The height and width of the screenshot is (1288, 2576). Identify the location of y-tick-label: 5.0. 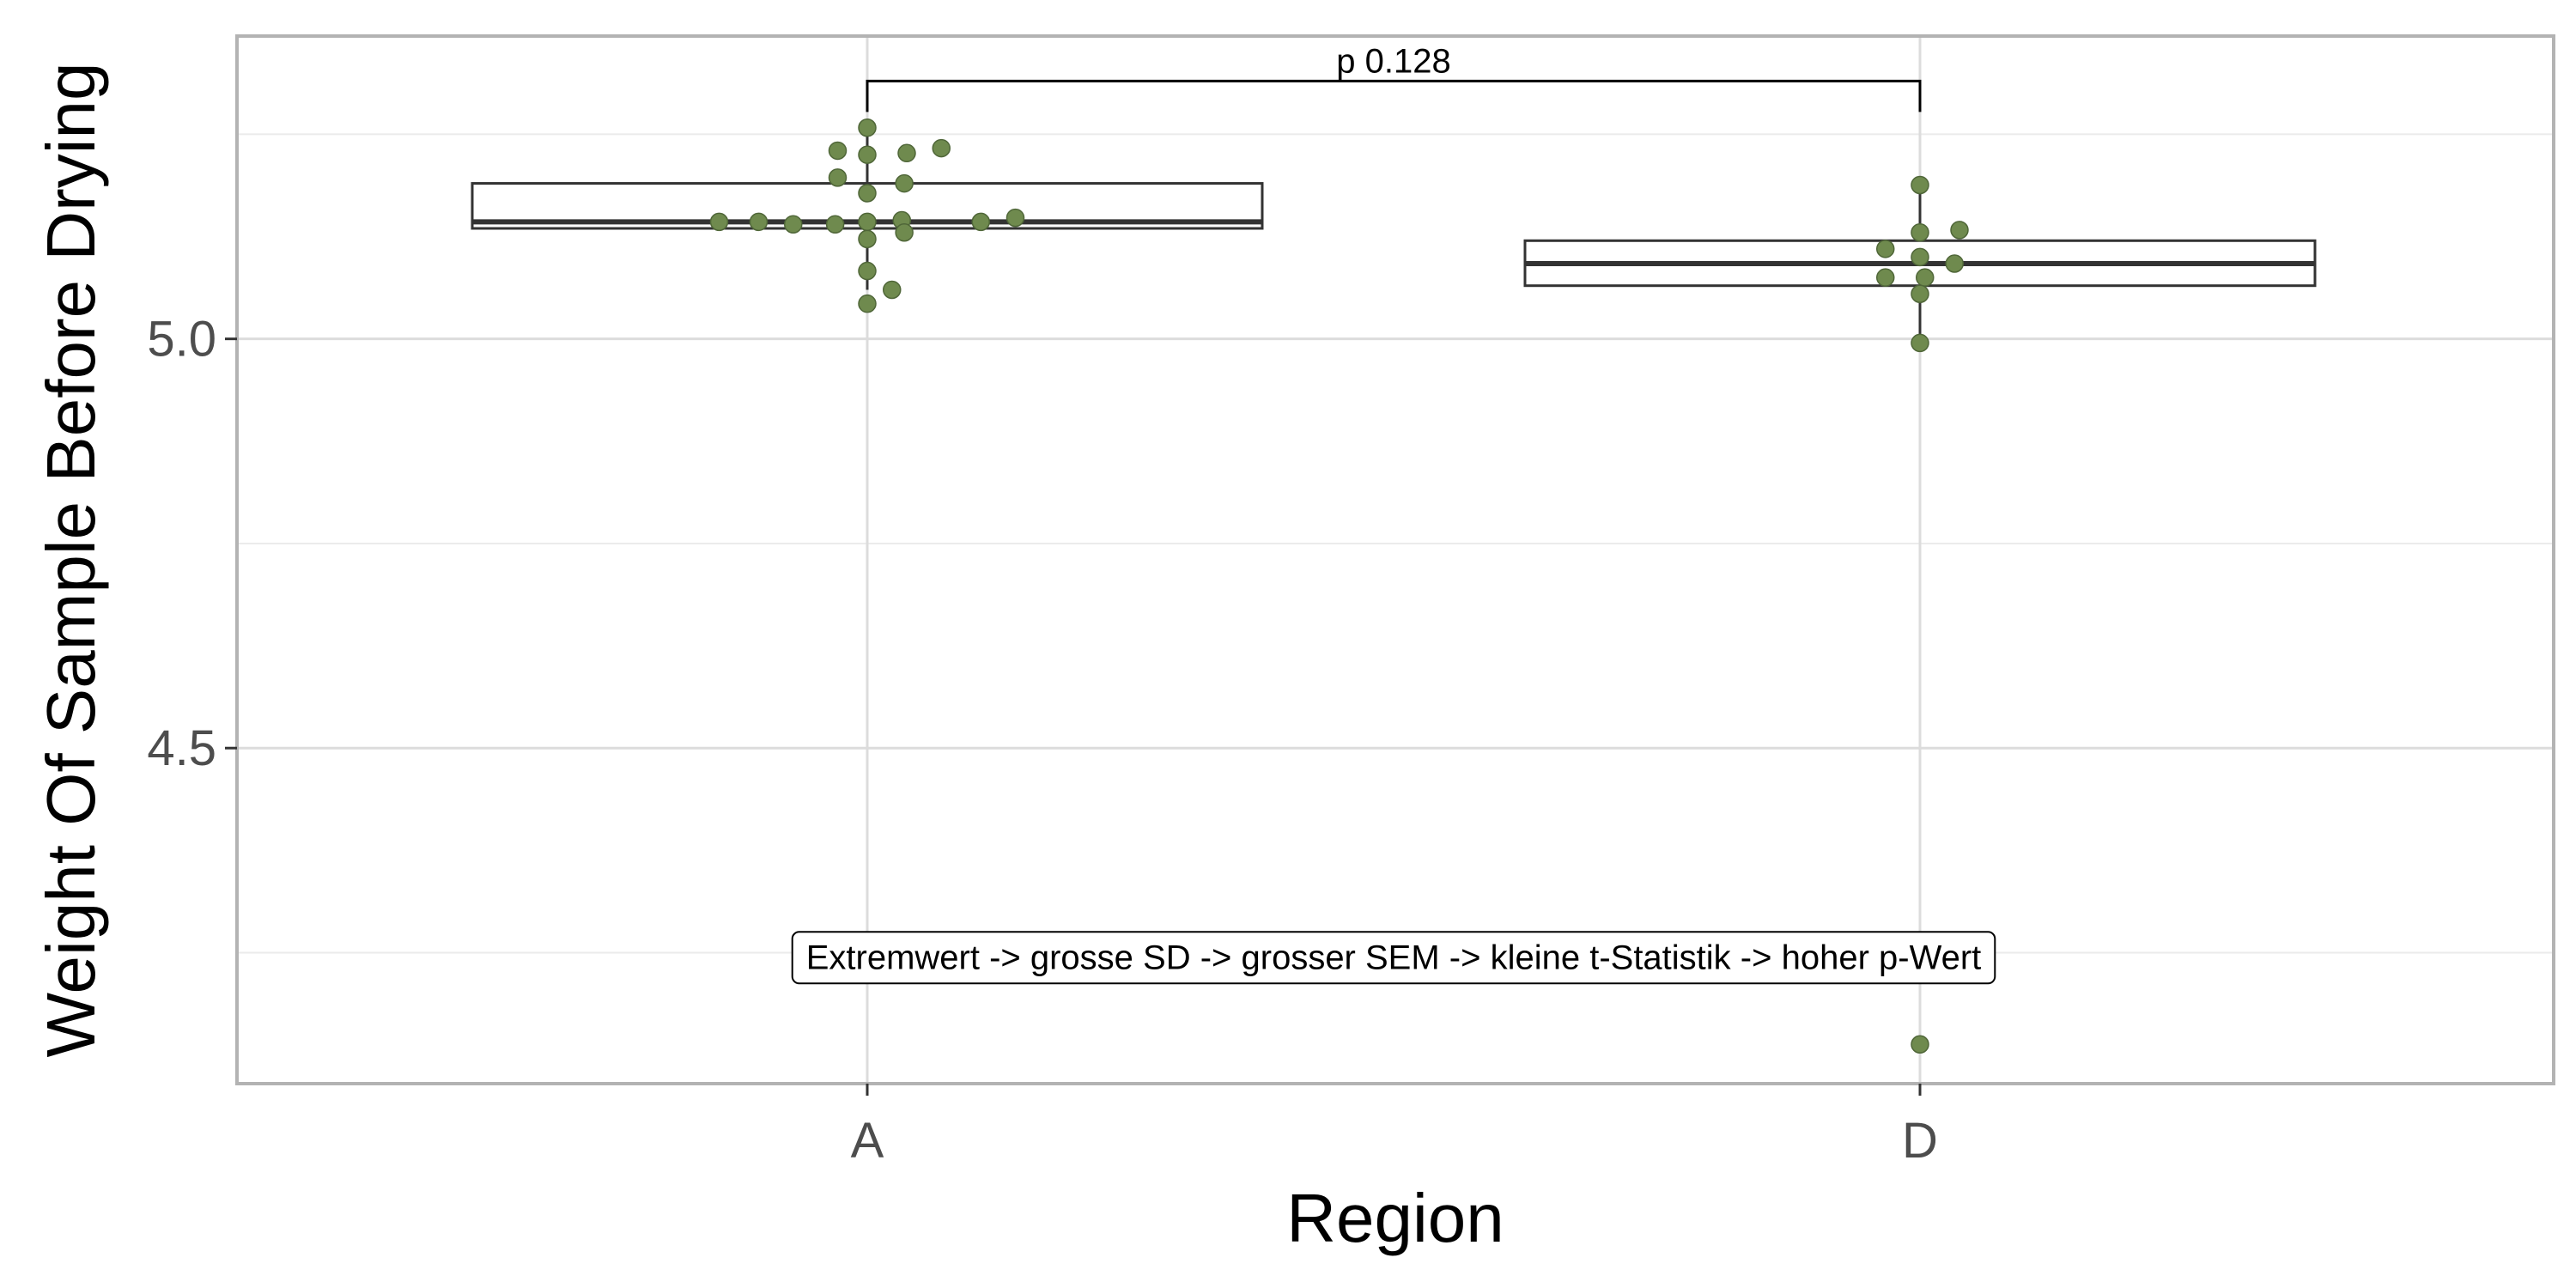
(181, 340).